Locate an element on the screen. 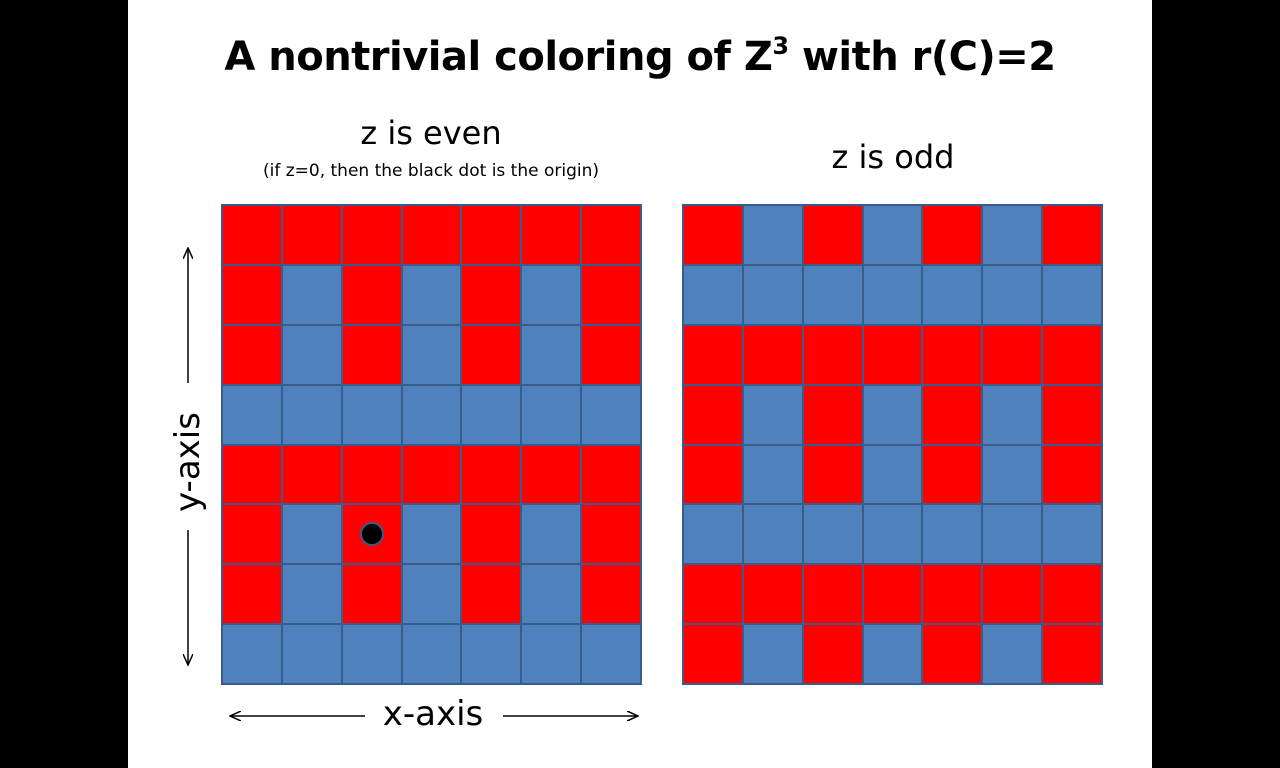 This screenshot has width=1280, height=768. even-panel-title: z is even is located at coordinates (431, 133).